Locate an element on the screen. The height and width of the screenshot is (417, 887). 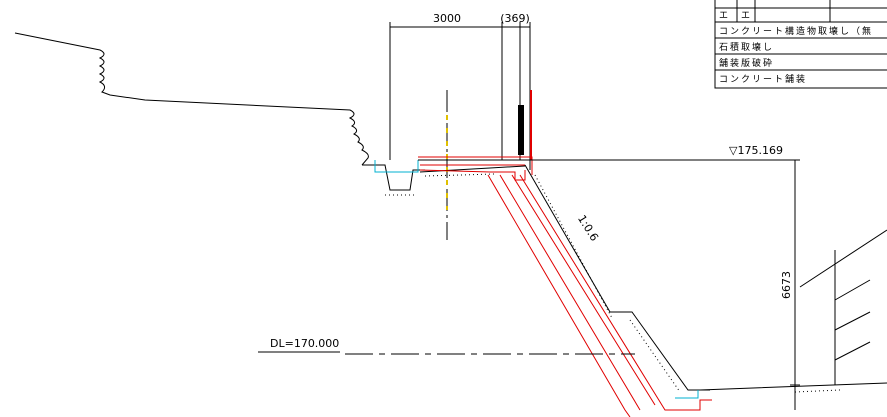
slope-face is located at coordinates (617, 277).